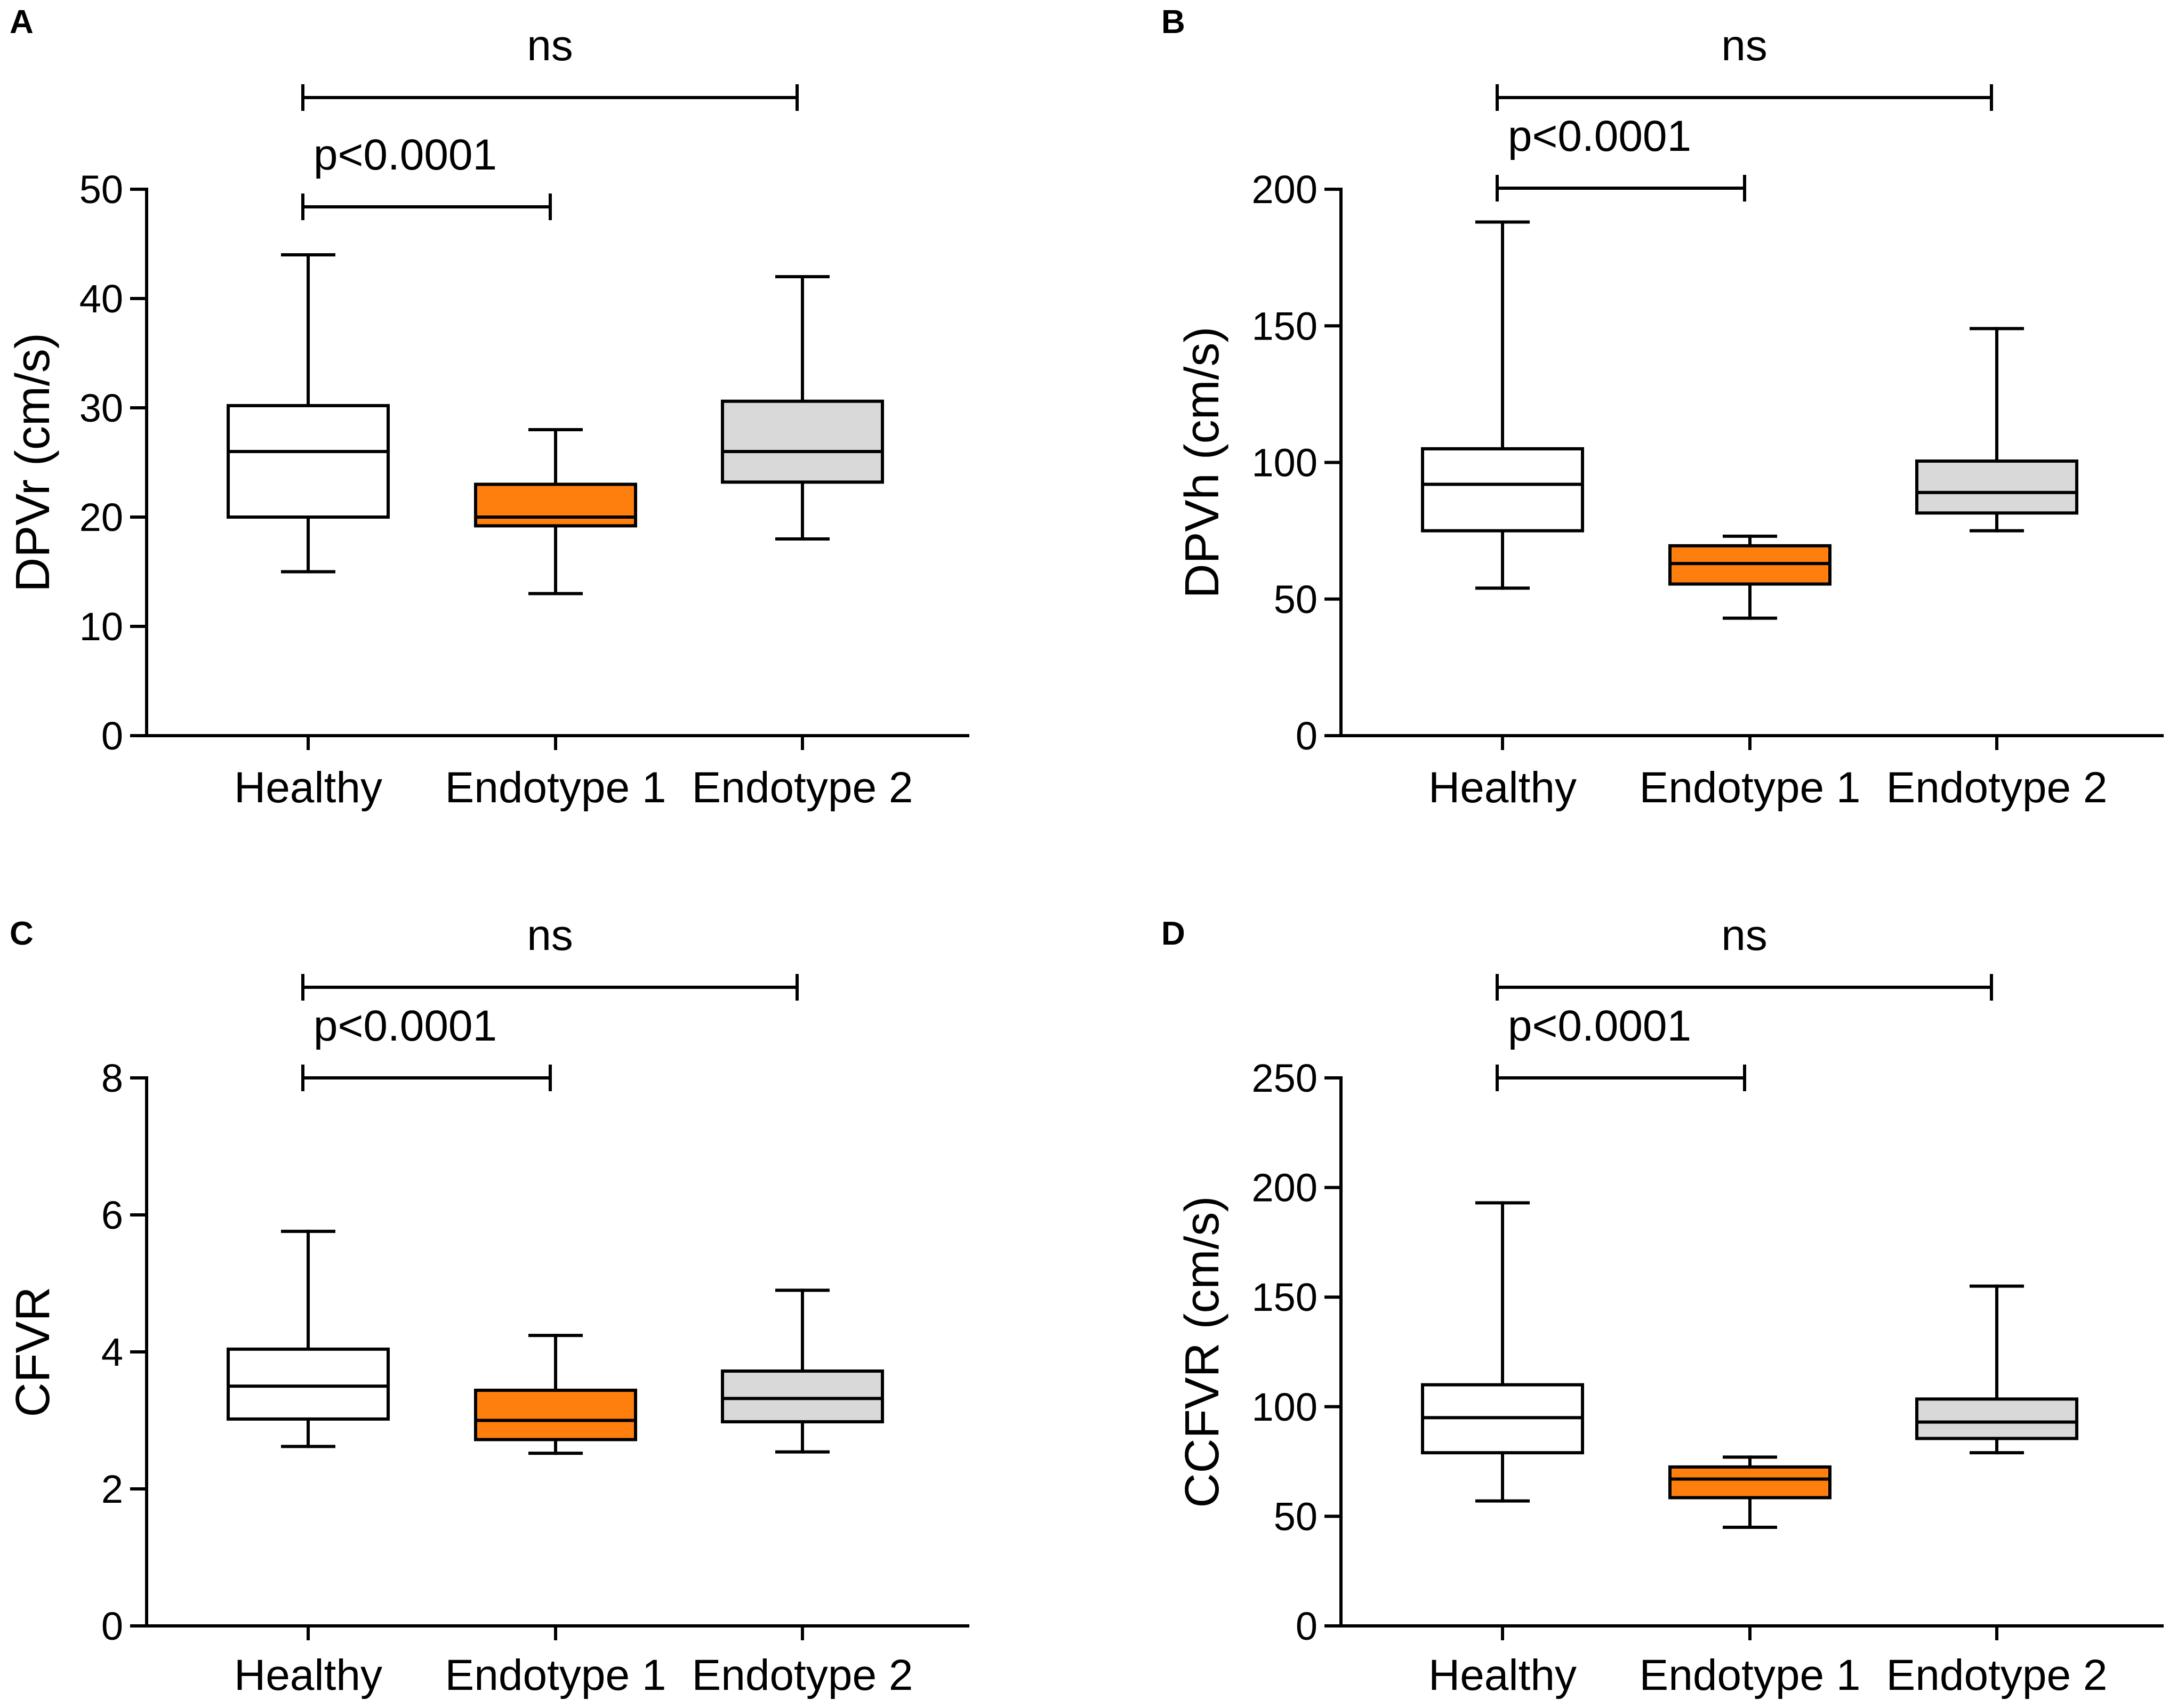  Describe the element at coordinates (33, 462) in the screenshot. I see `y-axis-title: DPVr (cm/s)` at that location.